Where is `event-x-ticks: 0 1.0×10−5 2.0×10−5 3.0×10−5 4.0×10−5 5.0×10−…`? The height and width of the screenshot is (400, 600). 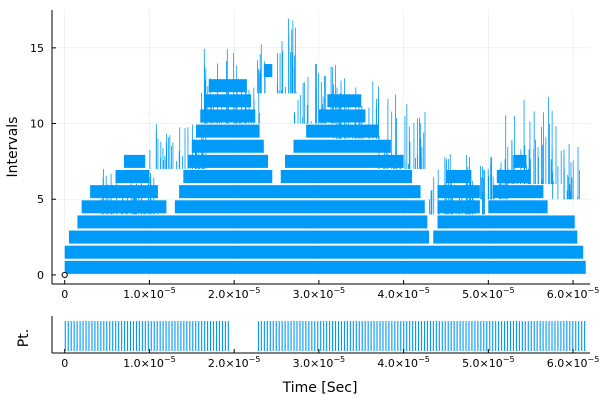
event-x-ticks: 0 1.0×10−5 2.0×10−5 3.0×10−5 4.0×10−5 5.0×10−… is located at coordinates (330, 359).